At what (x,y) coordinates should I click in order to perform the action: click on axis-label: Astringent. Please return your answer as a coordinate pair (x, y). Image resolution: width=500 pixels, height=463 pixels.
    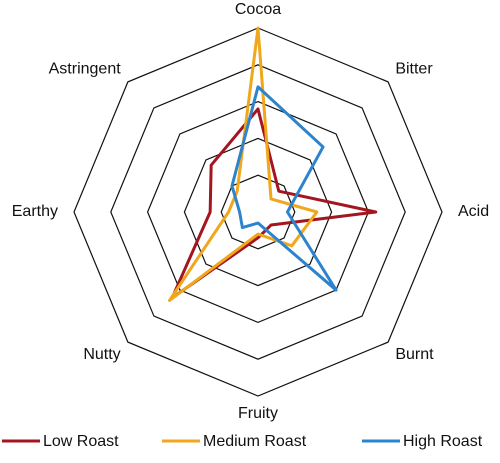
    Looking at the image, I should click on (85, 68).